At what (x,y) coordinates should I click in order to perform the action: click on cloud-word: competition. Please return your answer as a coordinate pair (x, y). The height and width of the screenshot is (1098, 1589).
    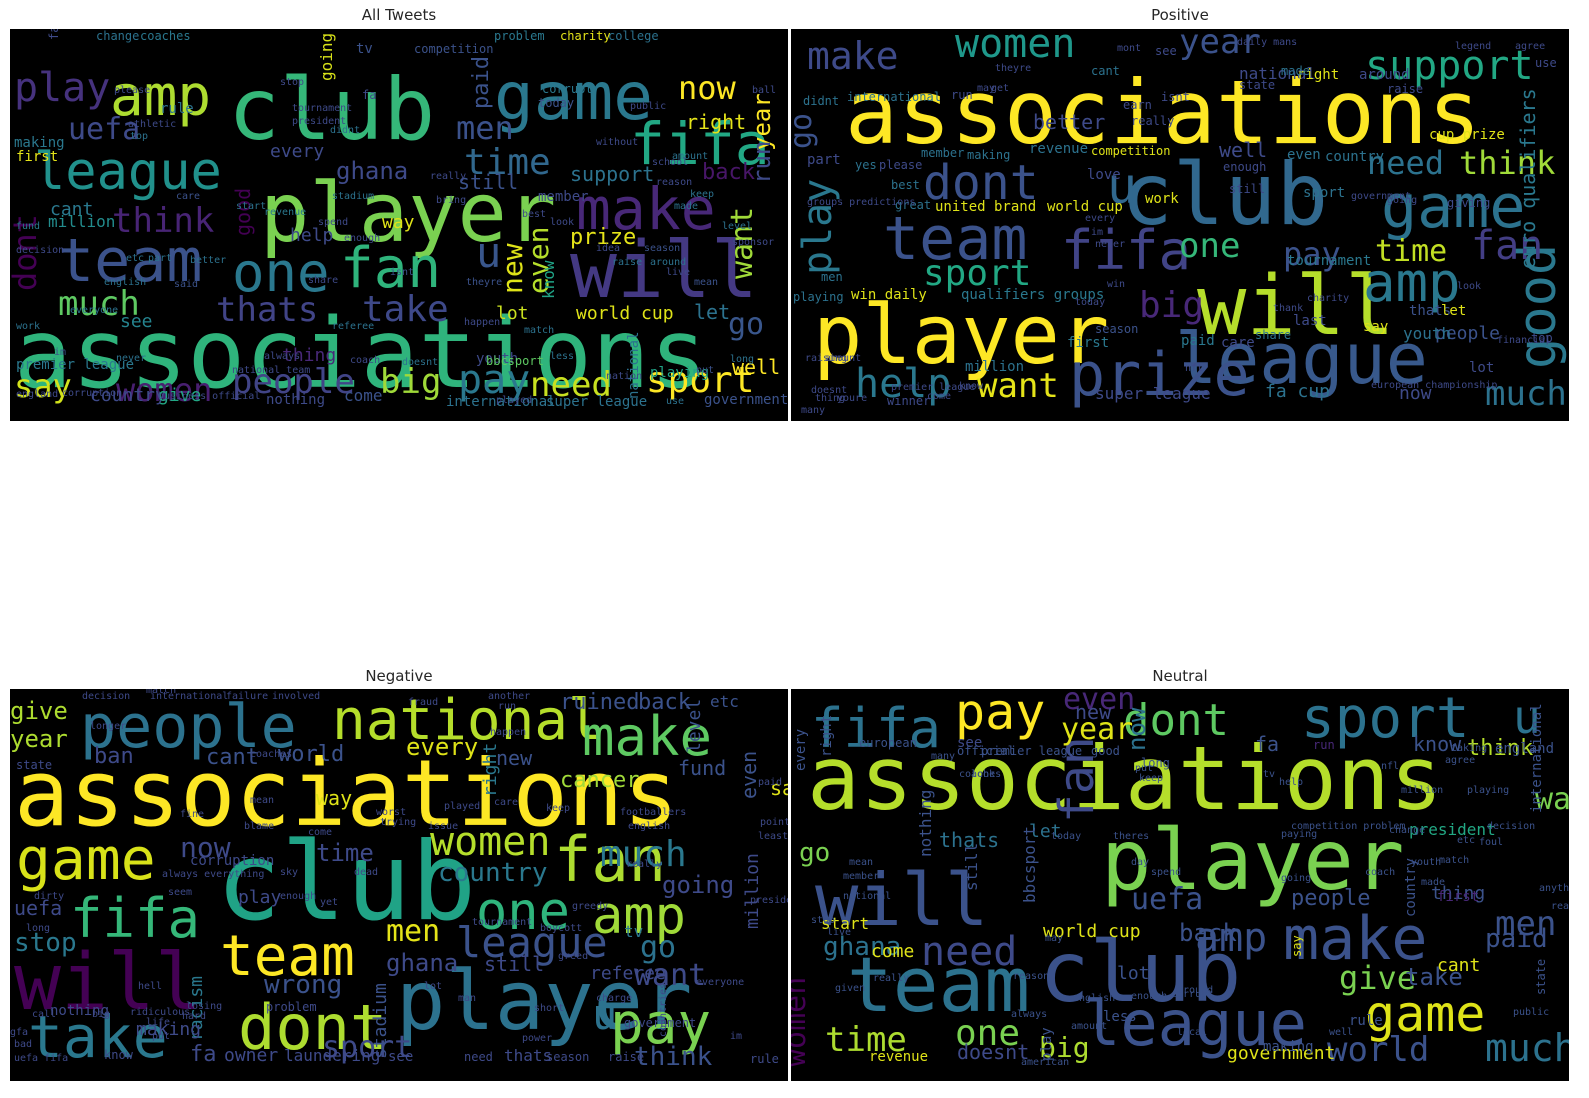
    Looking at the image, I should click on (1130, 151).